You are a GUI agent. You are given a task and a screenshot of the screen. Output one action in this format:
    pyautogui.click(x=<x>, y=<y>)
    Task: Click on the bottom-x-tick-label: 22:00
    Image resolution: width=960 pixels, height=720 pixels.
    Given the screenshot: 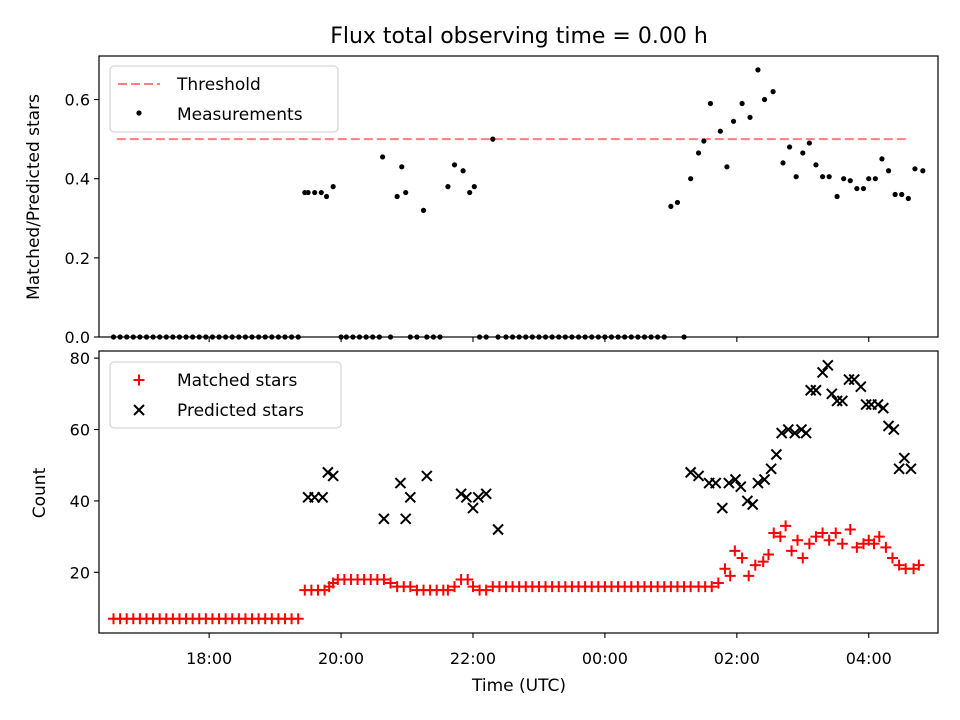 What is the action you would take?
    pyautogui.click(x=473, y=658)
    